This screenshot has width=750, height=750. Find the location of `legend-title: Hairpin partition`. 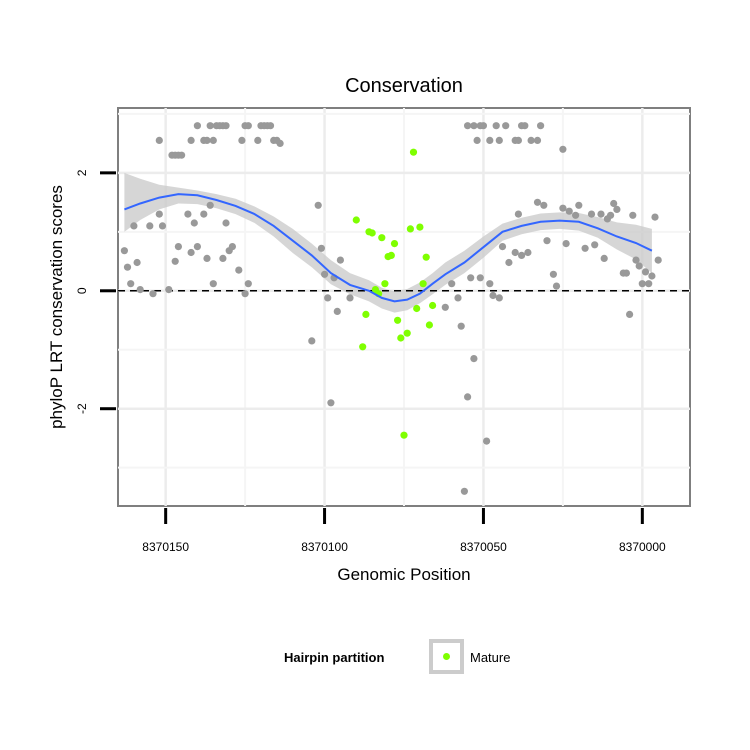

legend-title: Hairpin partition is located at coordinates (334, 657).